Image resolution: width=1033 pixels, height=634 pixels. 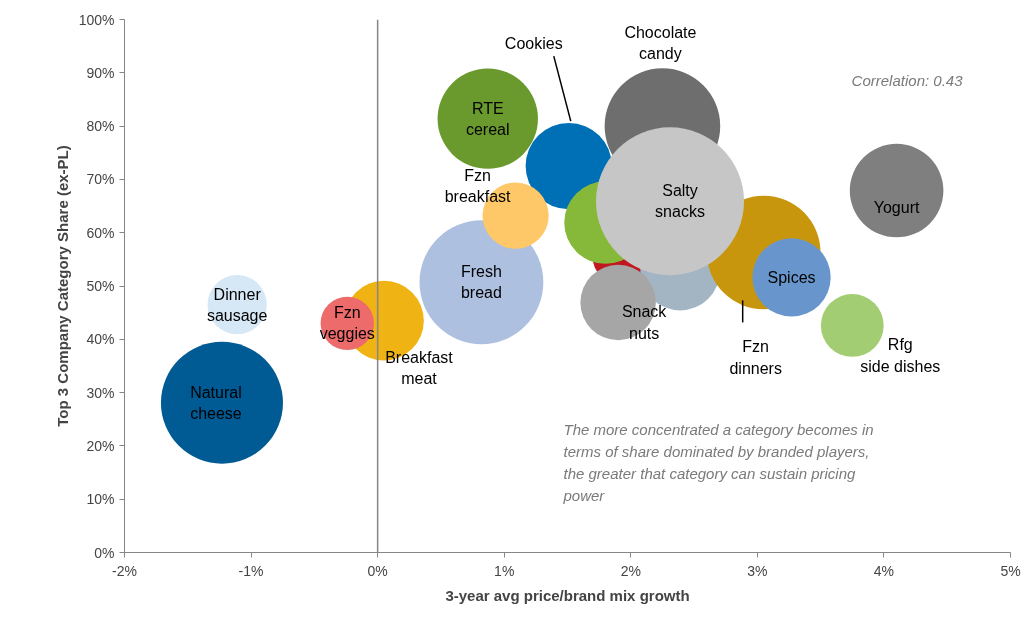 I want to click on x-axis-title: 3-year avg price/brand mix growth, so click(x=567, y=595).